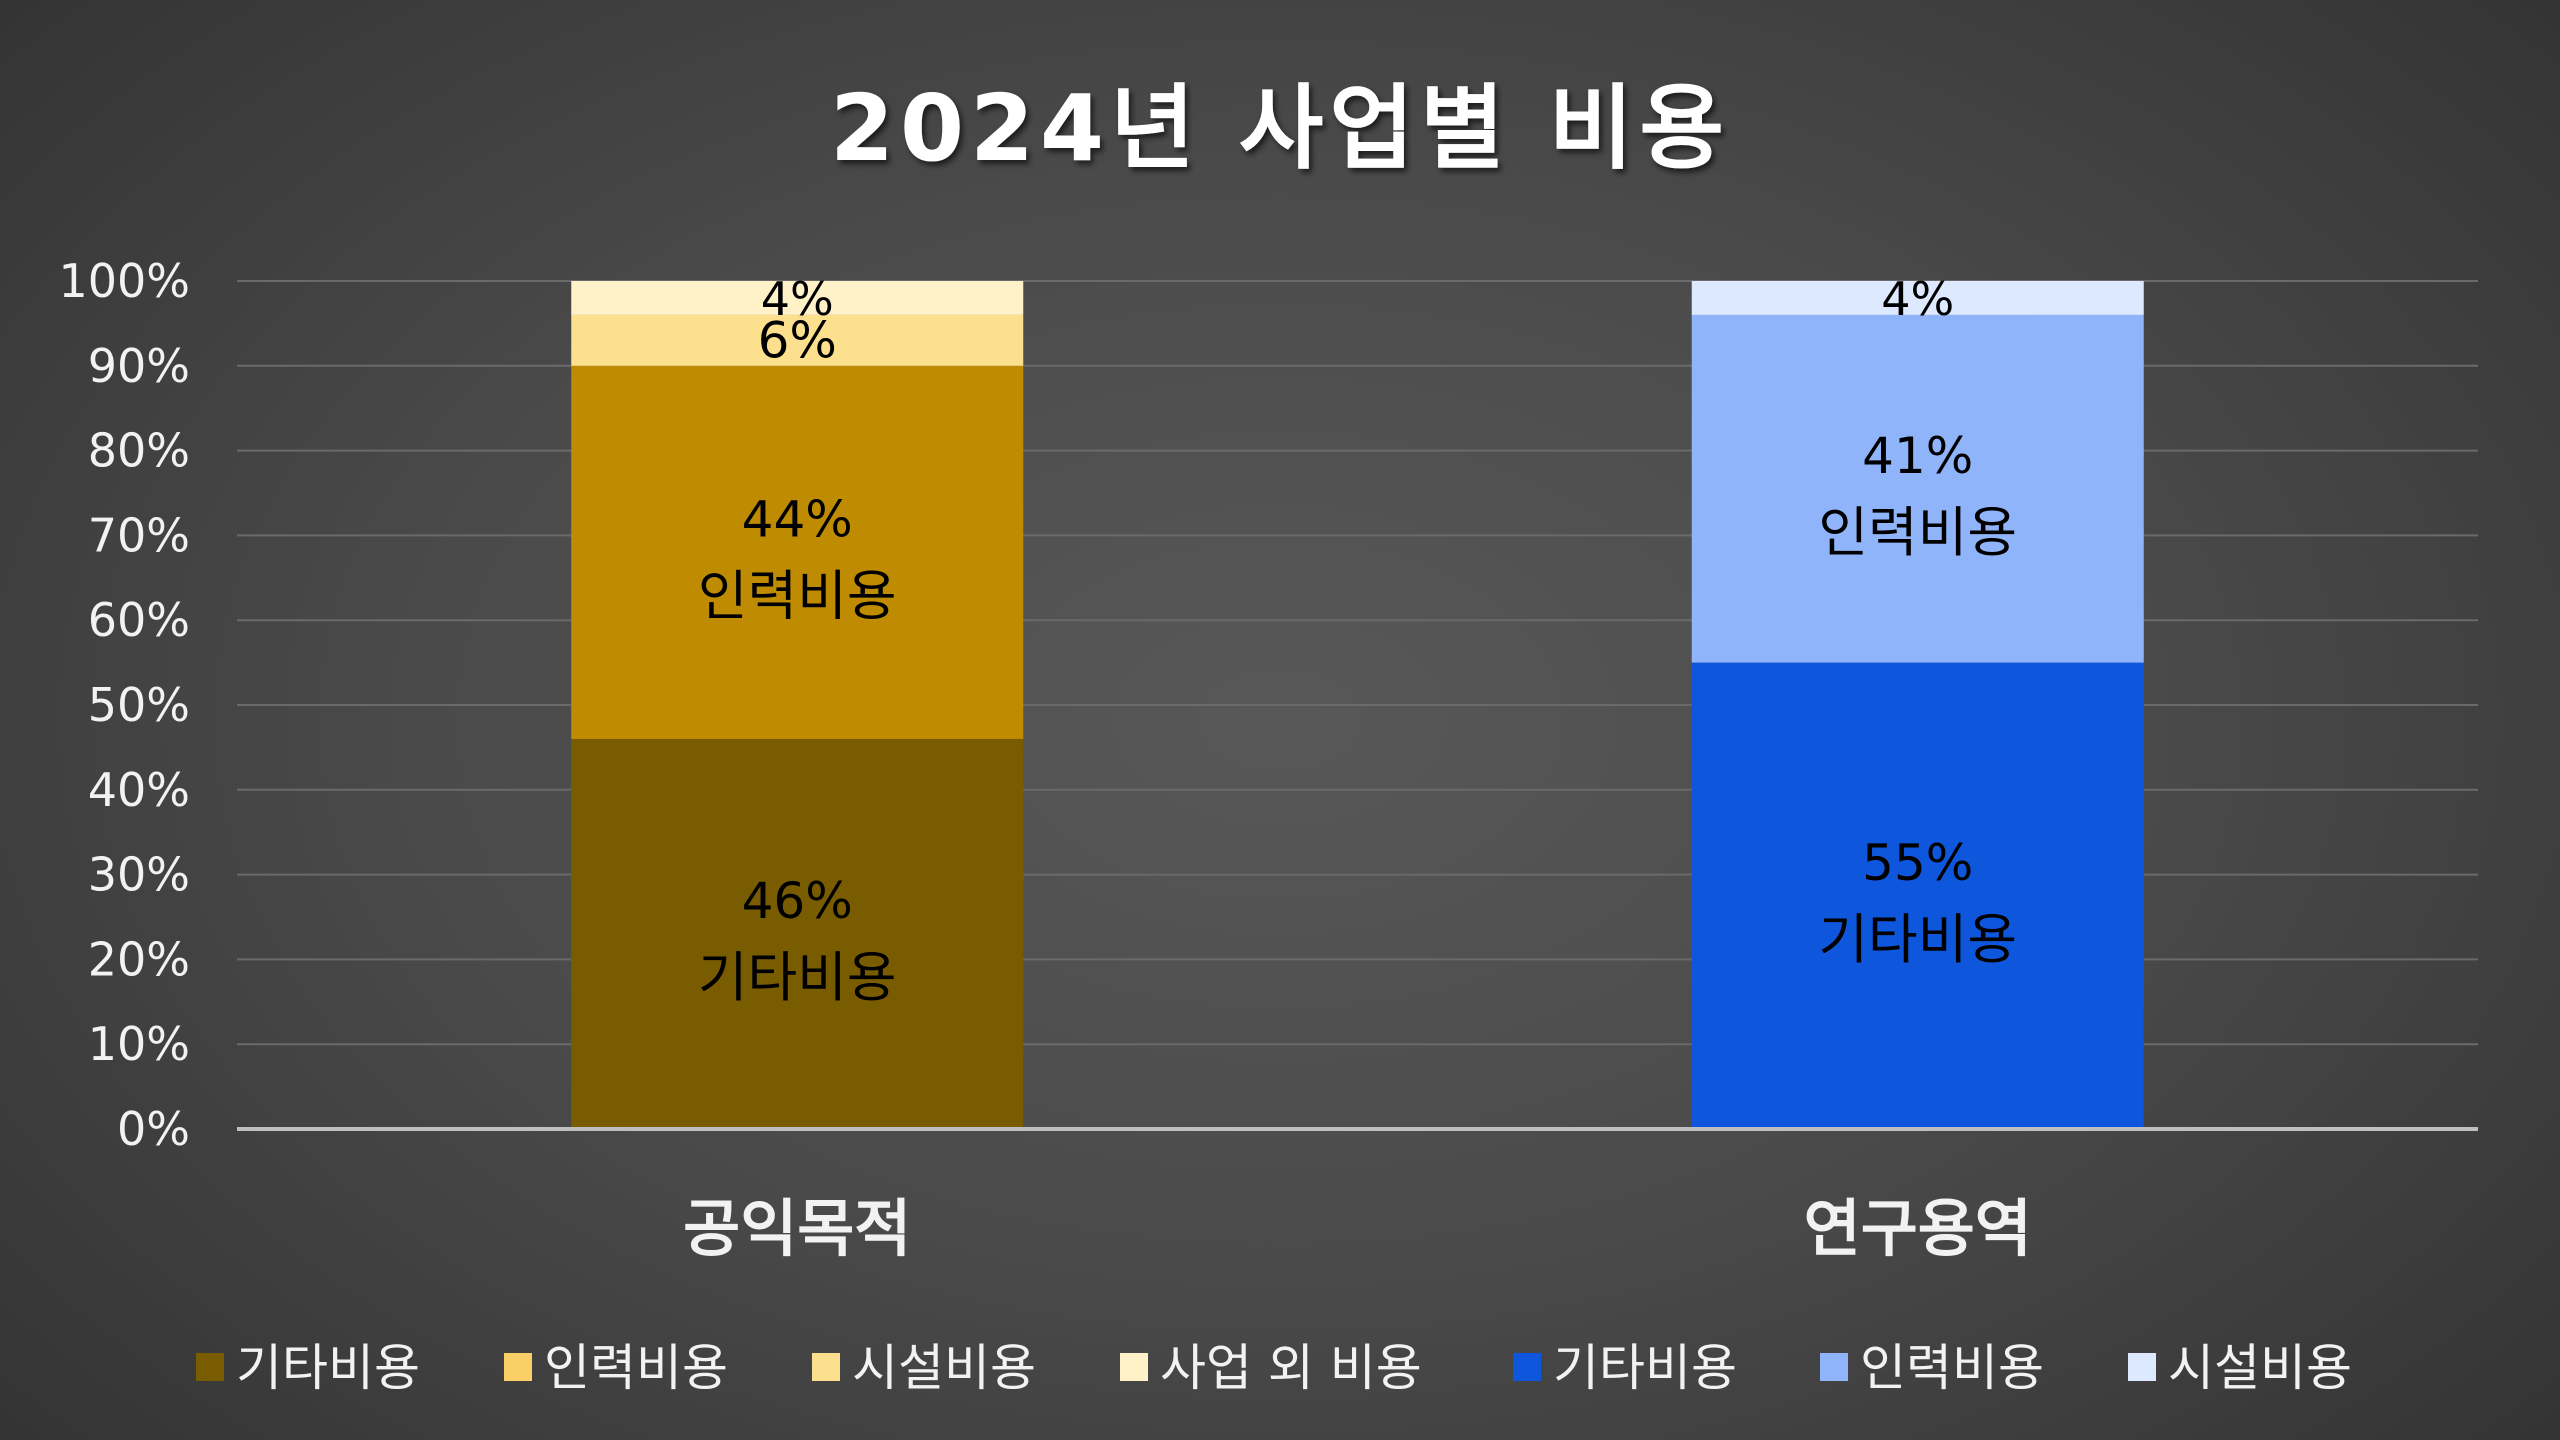 This screenshot has height=1440, width=2560. I want to click on data-label: 6%, so click(797, 340).